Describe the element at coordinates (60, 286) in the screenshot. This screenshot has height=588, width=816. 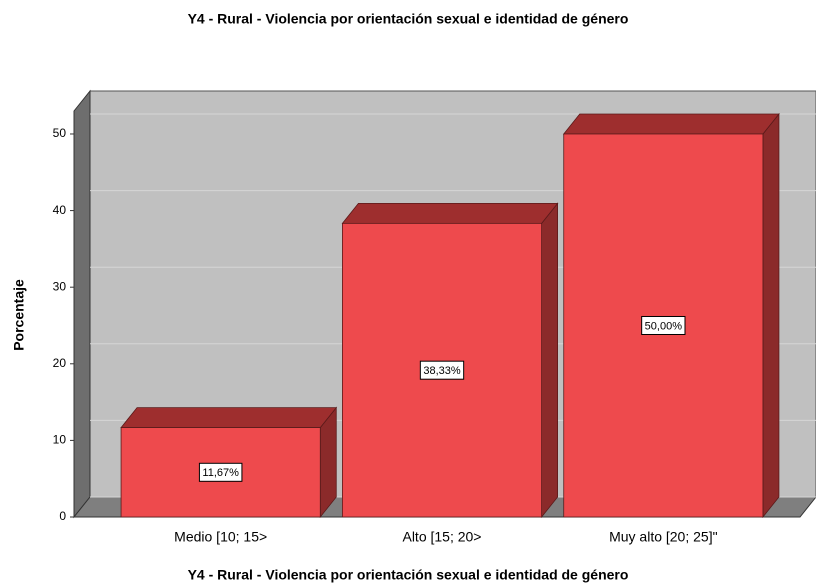
I see `y-tick-label: 30` at that location.